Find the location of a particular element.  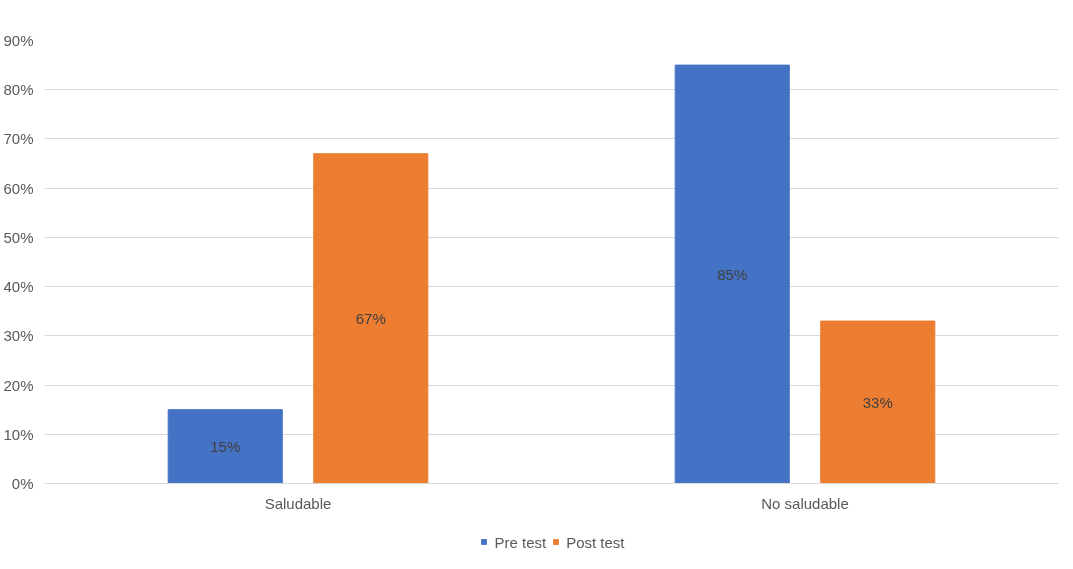

y-tick-label: 20% is located at coordinates (18, 385).